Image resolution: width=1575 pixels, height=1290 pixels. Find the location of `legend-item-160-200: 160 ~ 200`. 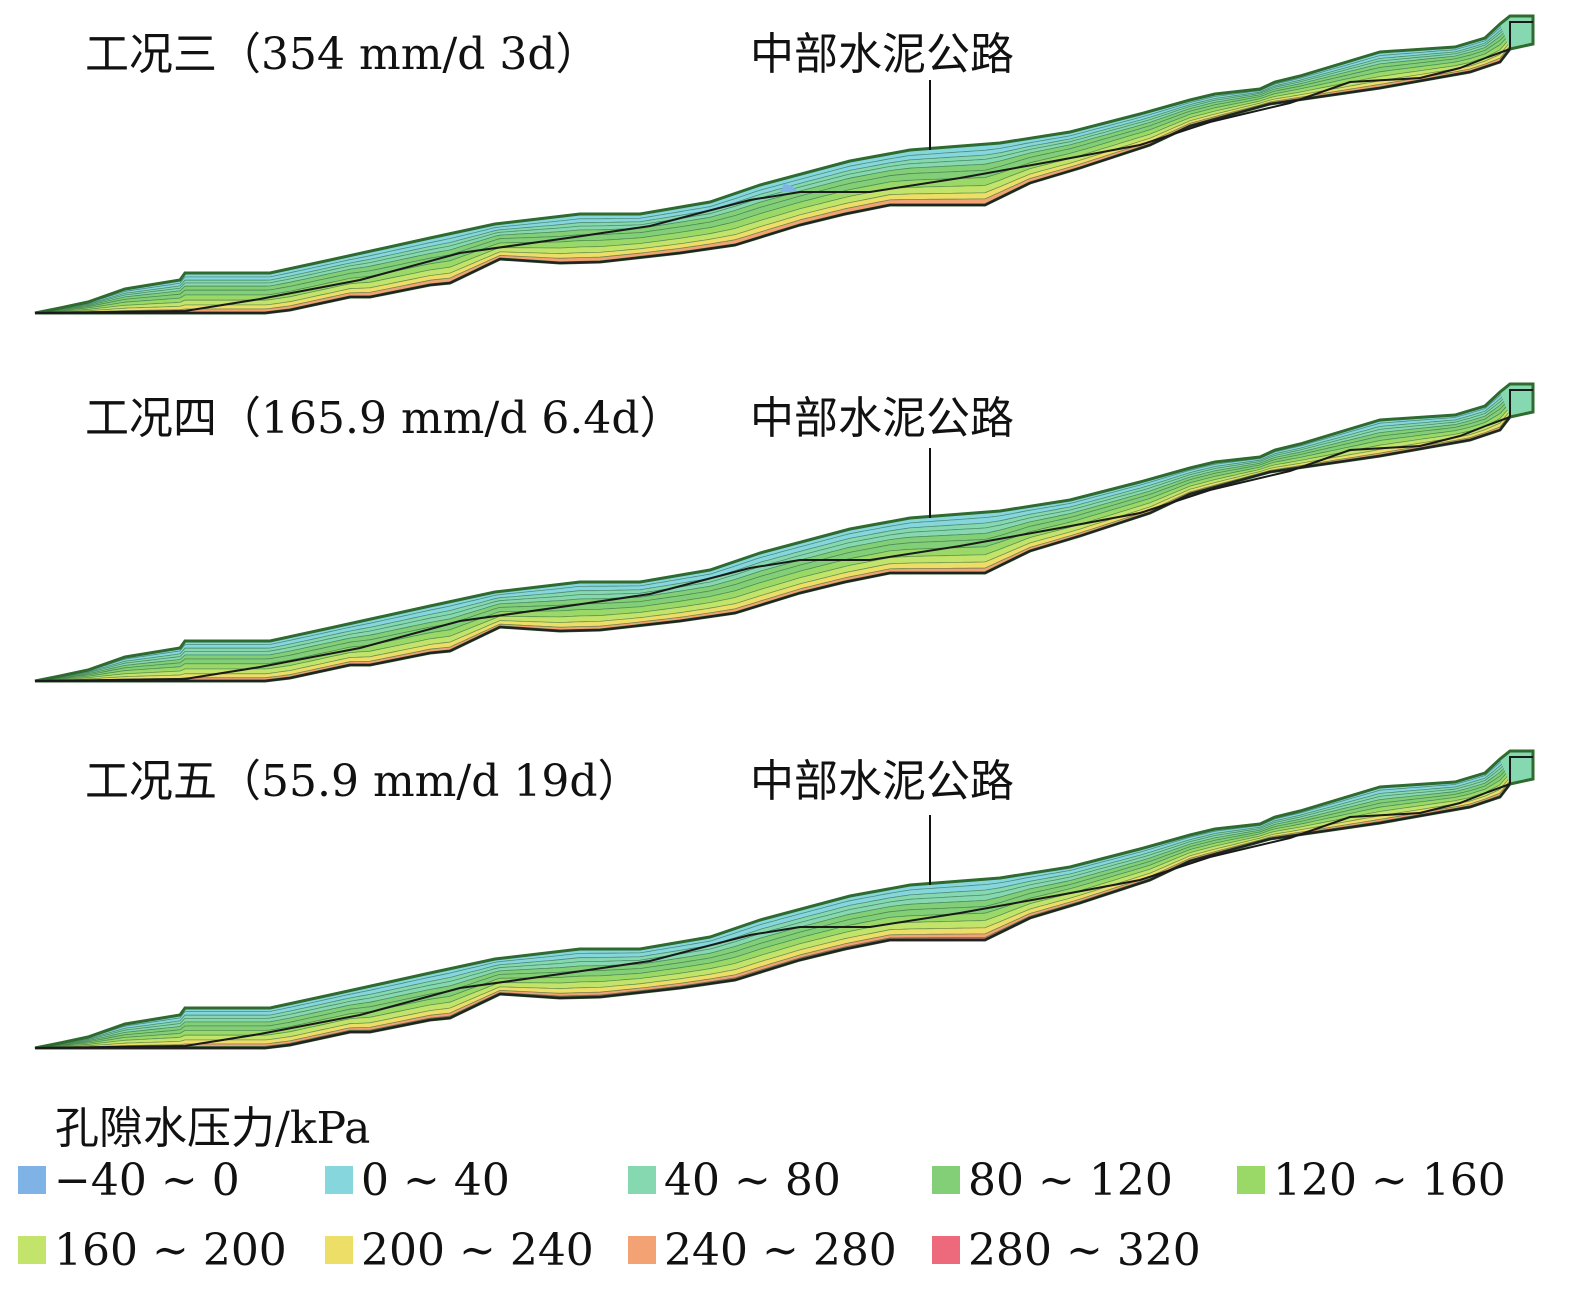

legend-item-160-200: 160 ~ 200 is located at coordinates (152, 1250).